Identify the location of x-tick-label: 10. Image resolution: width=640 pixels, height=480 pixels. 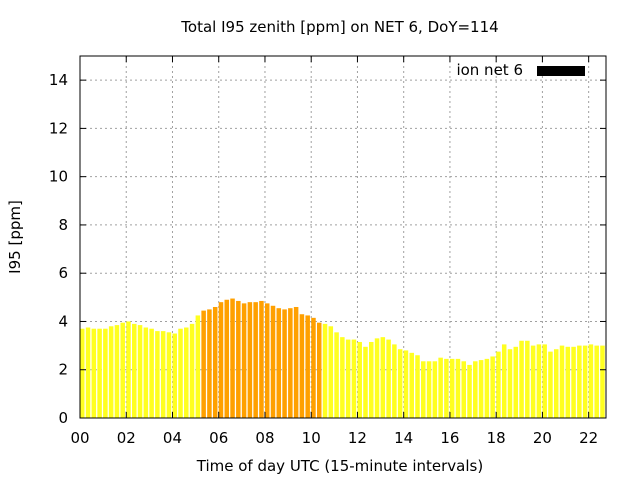
(311, 438).